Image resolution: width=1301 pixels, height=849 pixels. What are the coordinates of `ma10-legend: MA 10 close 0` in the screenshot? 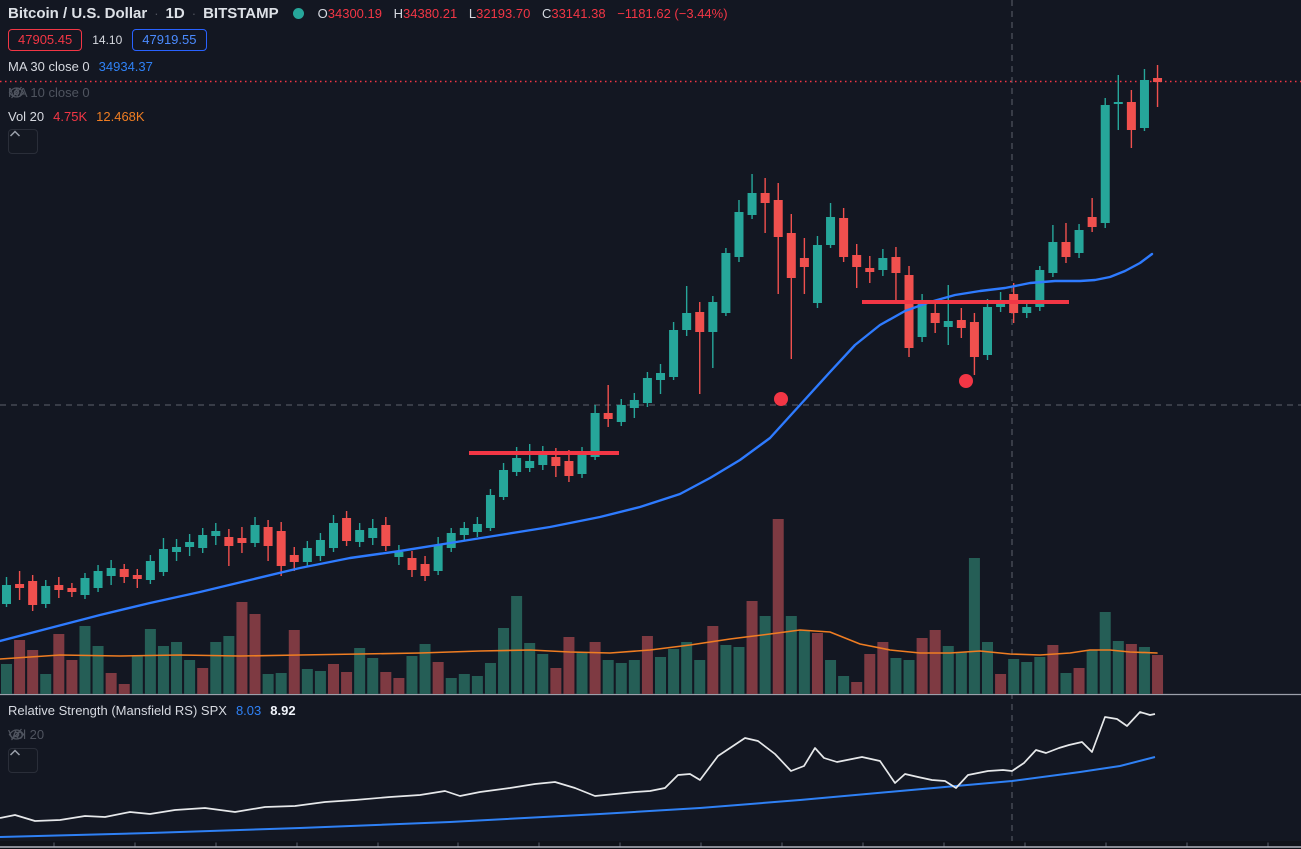 It's located at (54, 92).